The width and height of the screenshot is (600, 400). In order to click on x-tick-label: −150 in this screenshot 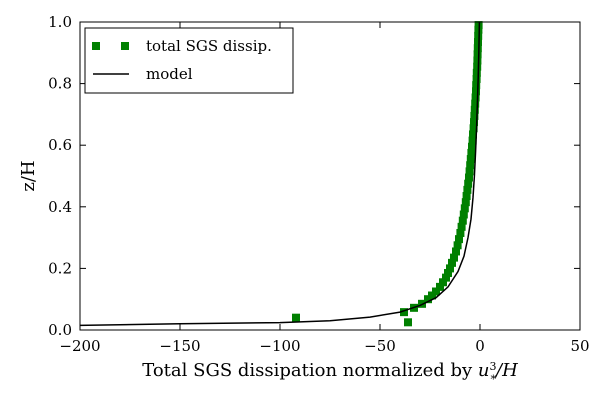, I will do `click(179, 346)`.